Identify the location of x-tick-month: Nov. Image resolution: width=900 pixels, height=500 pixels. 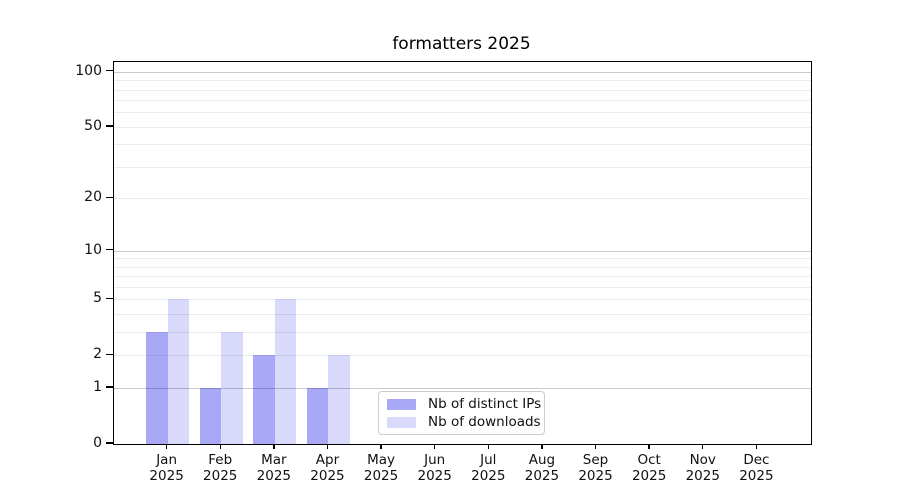
(702, 460).